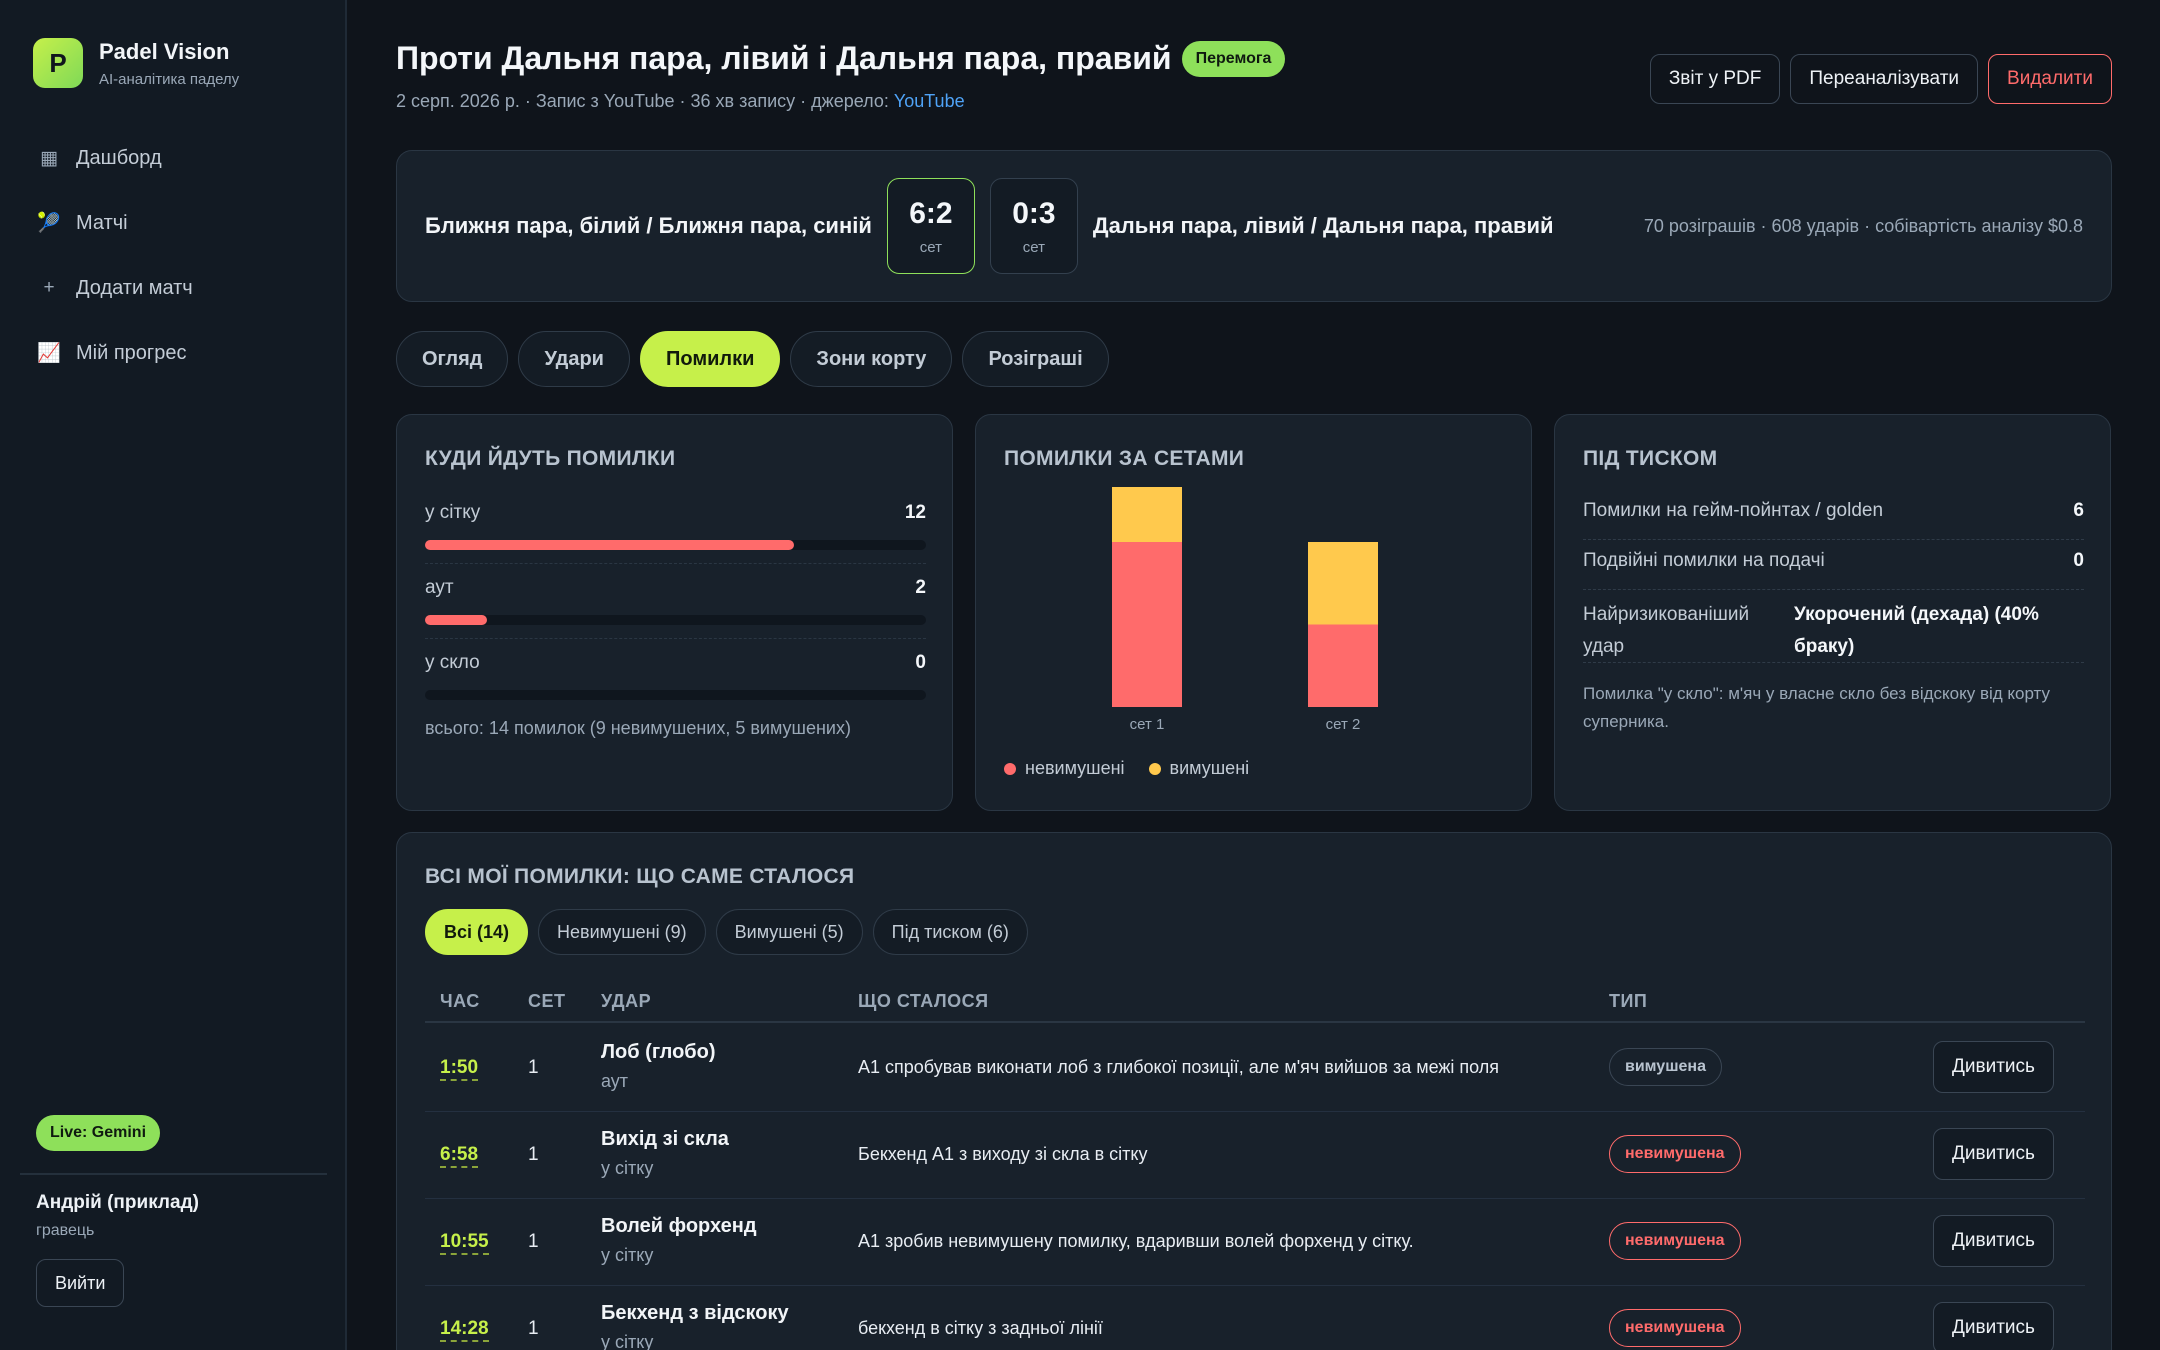  I want to click on filter-forced: Вимушені (5), so click(789, 932).